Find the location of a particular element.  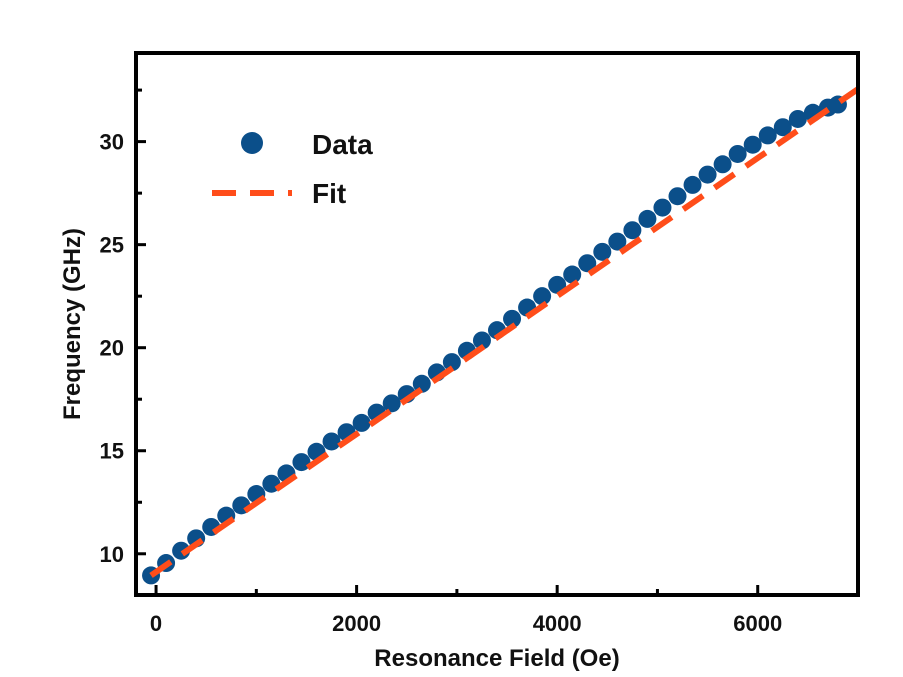

x-axis-title: Resonance Field (Oe) is located at coordinates (496, 658).